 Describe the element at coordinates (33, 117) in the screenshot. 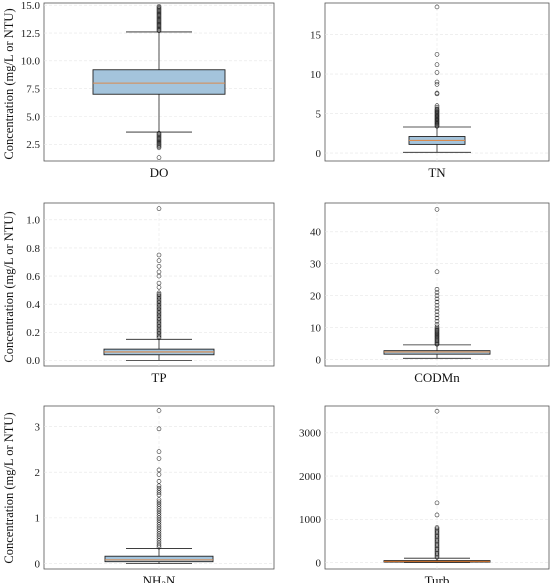

I see `y-tick-label: 5.0` at that location.